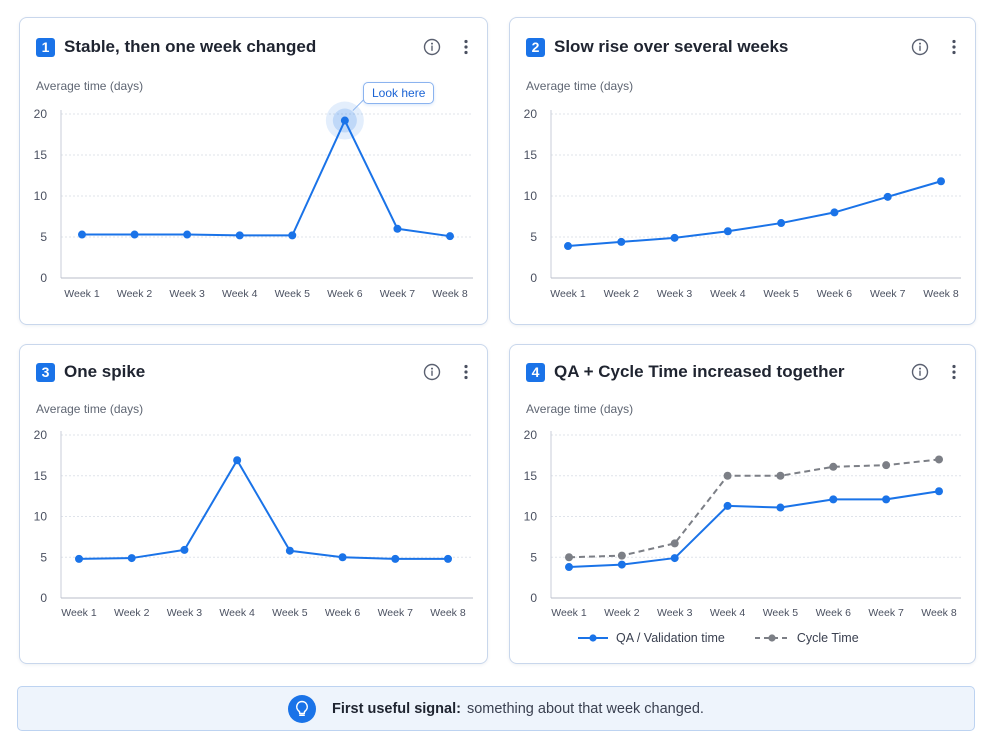 Image resolution: width=999 pixels, height=749 pixels. I want to click on legend-swatch-cycle, so click(771, 638).